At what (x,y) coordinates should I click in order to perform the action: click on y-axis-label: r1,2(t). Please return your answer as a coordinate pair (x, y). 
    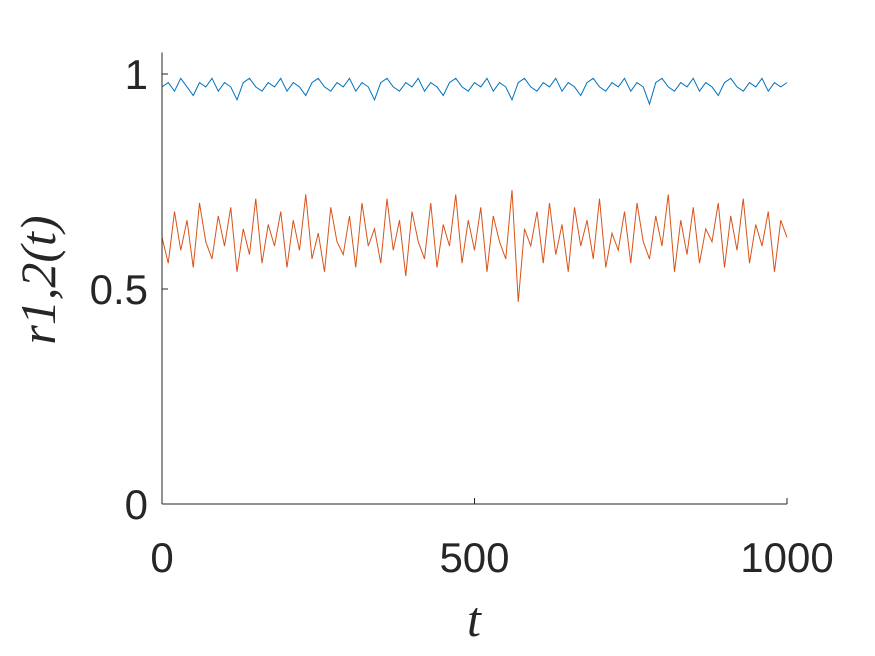
    Looking at the image, I should click on (38, 279).